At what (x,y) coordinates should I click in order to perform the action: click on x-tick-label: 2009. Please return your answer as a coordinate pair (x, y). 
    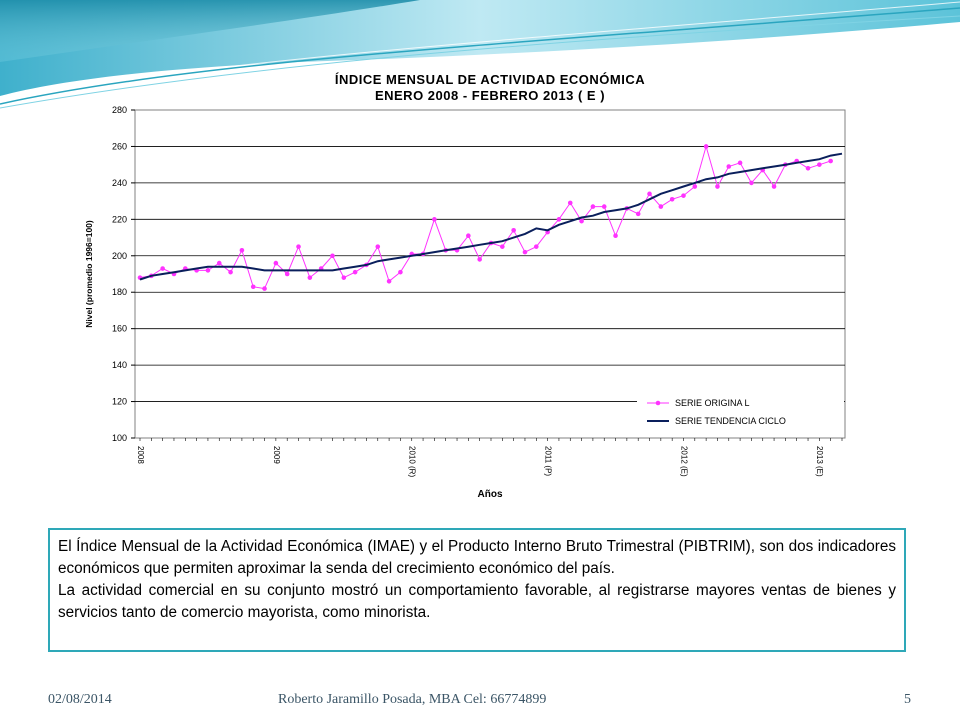
    Looking at the image, I should click on (276, 455).